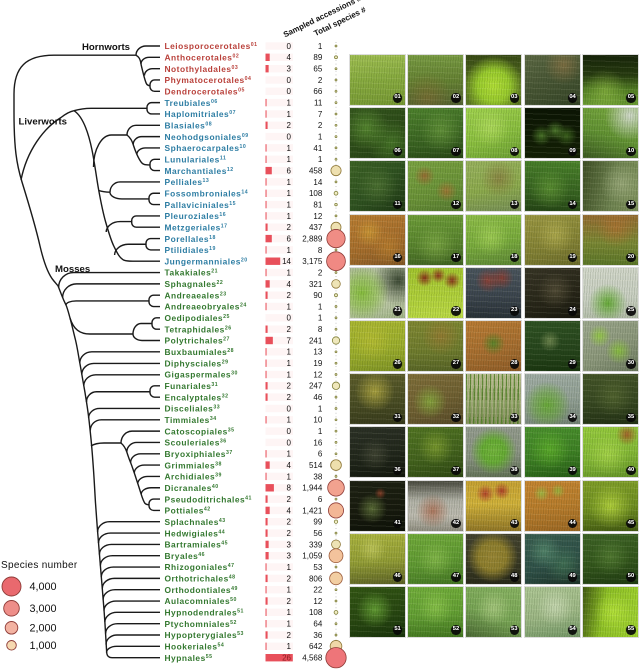 The height and width of the screenshot is (669, 640). What do you see at coordinates (206, 148) in the screenshot?
I see `svg-text: Sphaerocarpales10` at bounding box center [206, 148].